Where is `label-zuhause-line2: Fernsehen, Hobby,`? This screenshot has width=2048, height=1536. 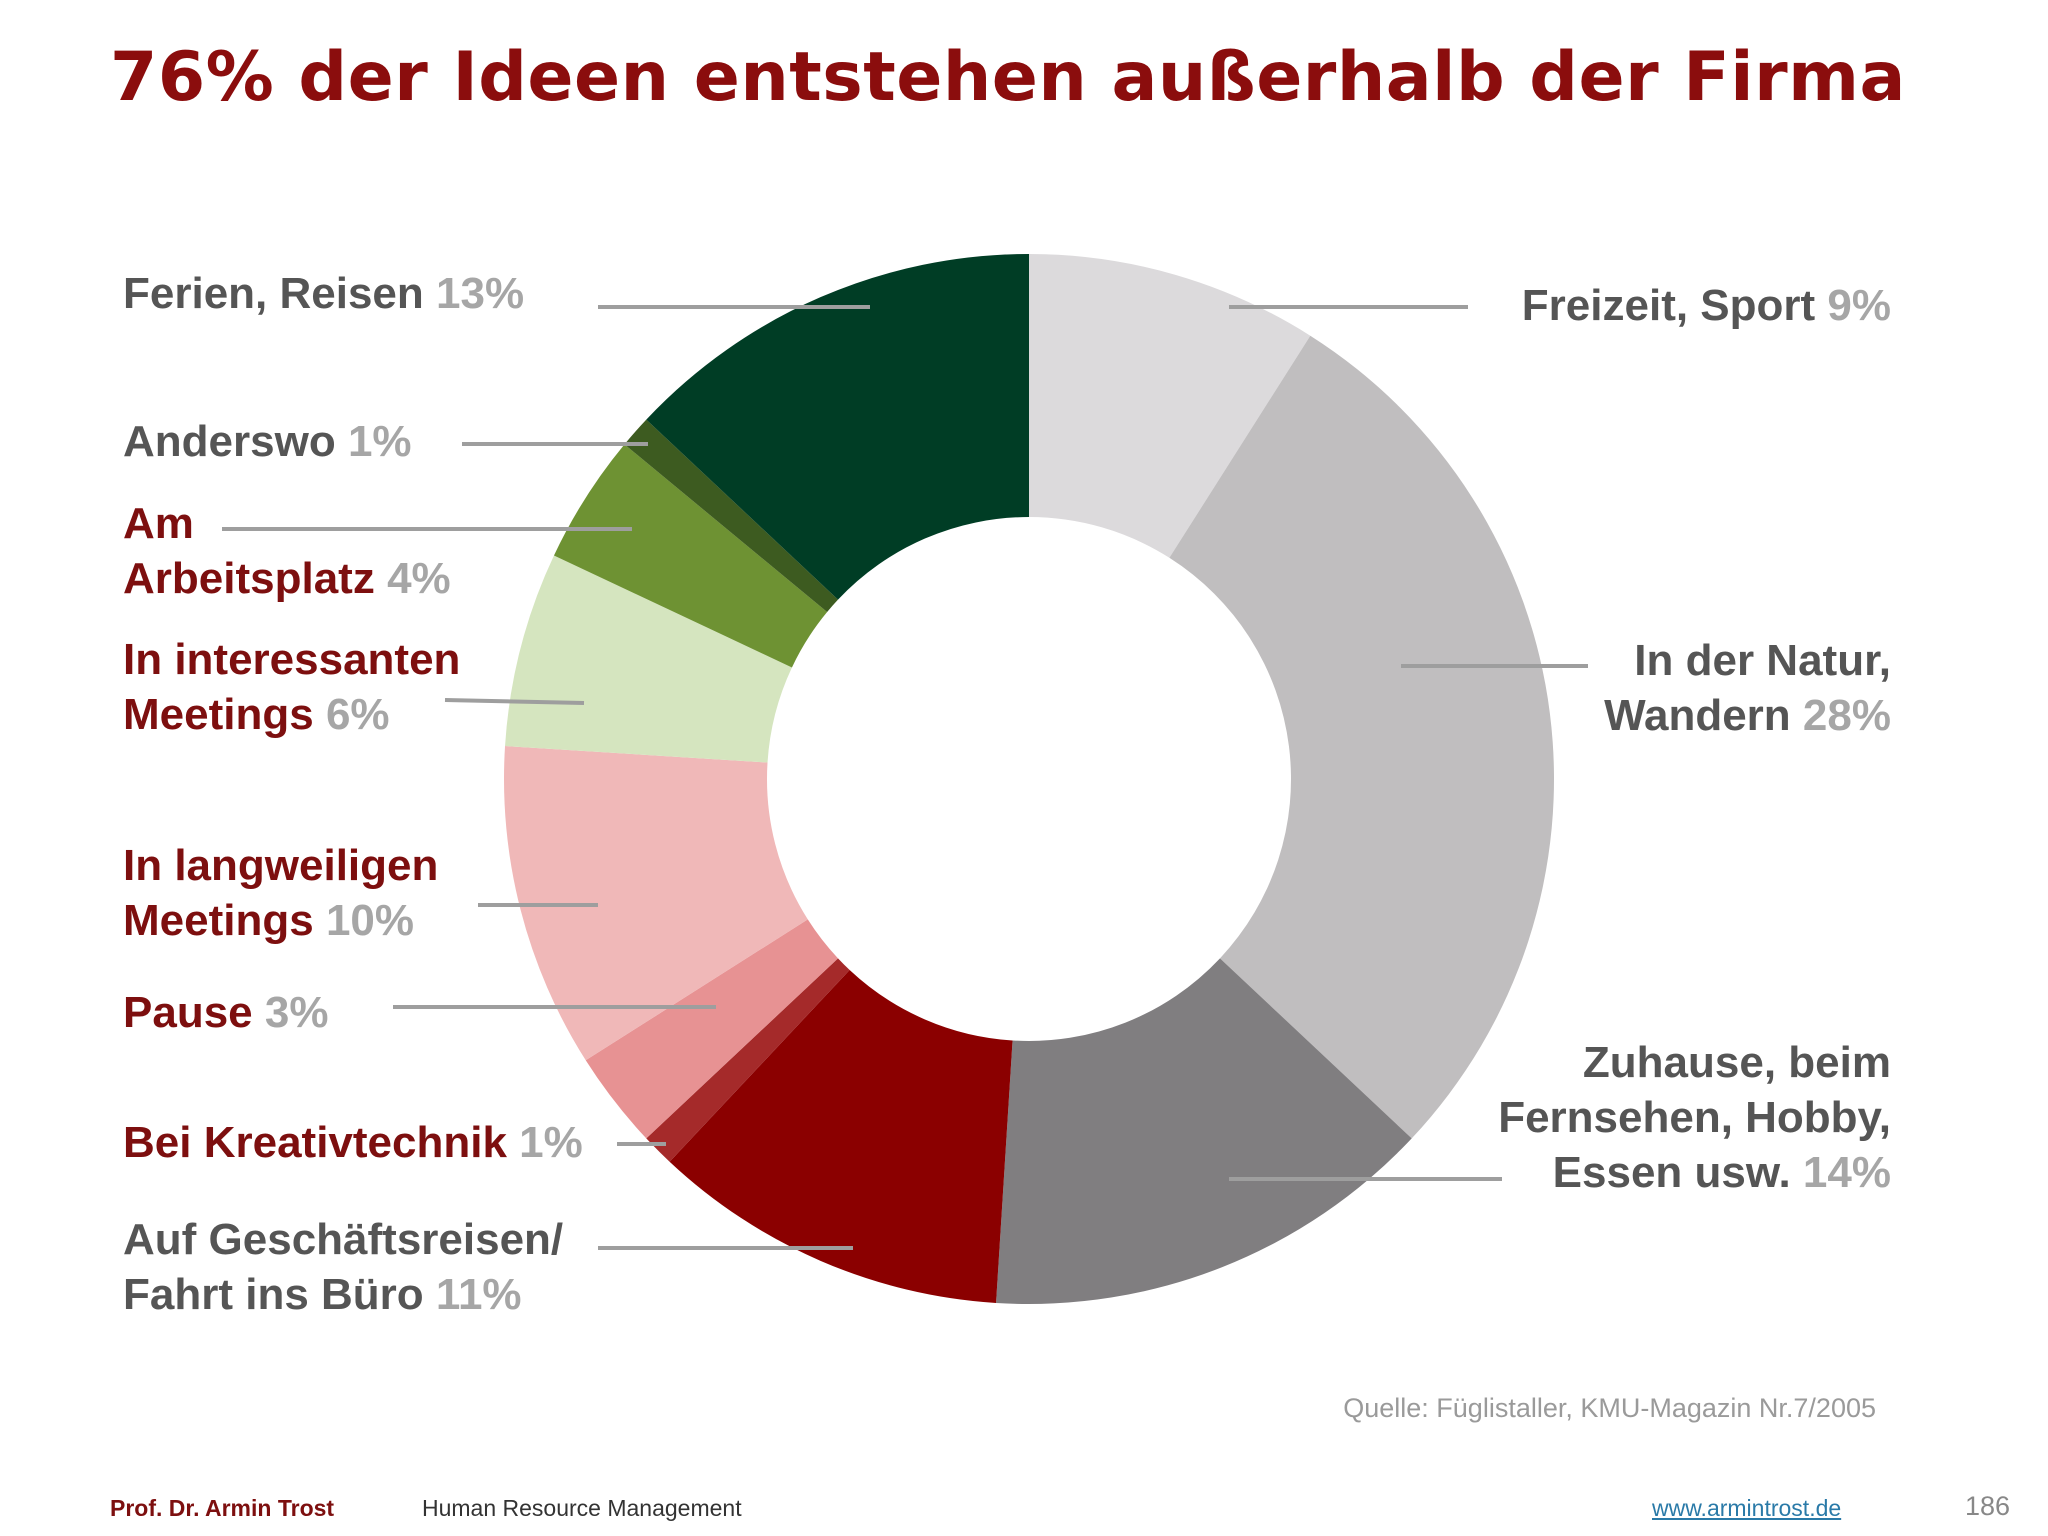 label-zuhause-line2: Fernsehen, Hobby, is located at coordinates (1694, 1117).